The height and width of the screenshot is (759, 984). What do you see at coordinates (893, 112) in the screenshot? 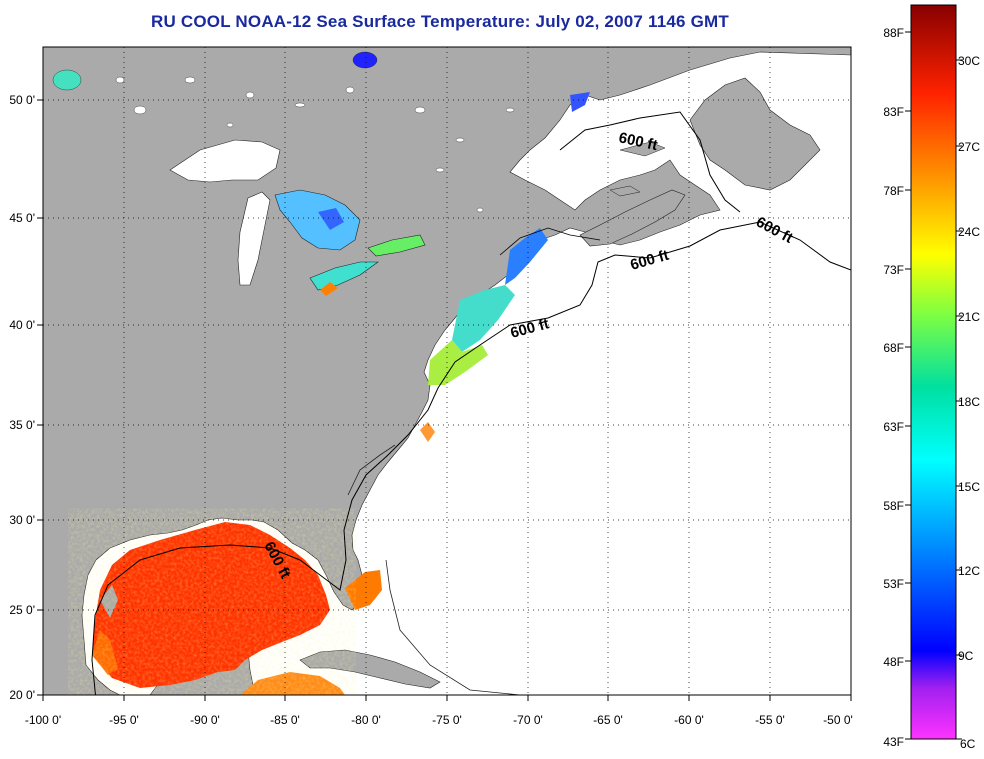
I see `colorbar-f-label: 83F` at bounding box center [893, 112].